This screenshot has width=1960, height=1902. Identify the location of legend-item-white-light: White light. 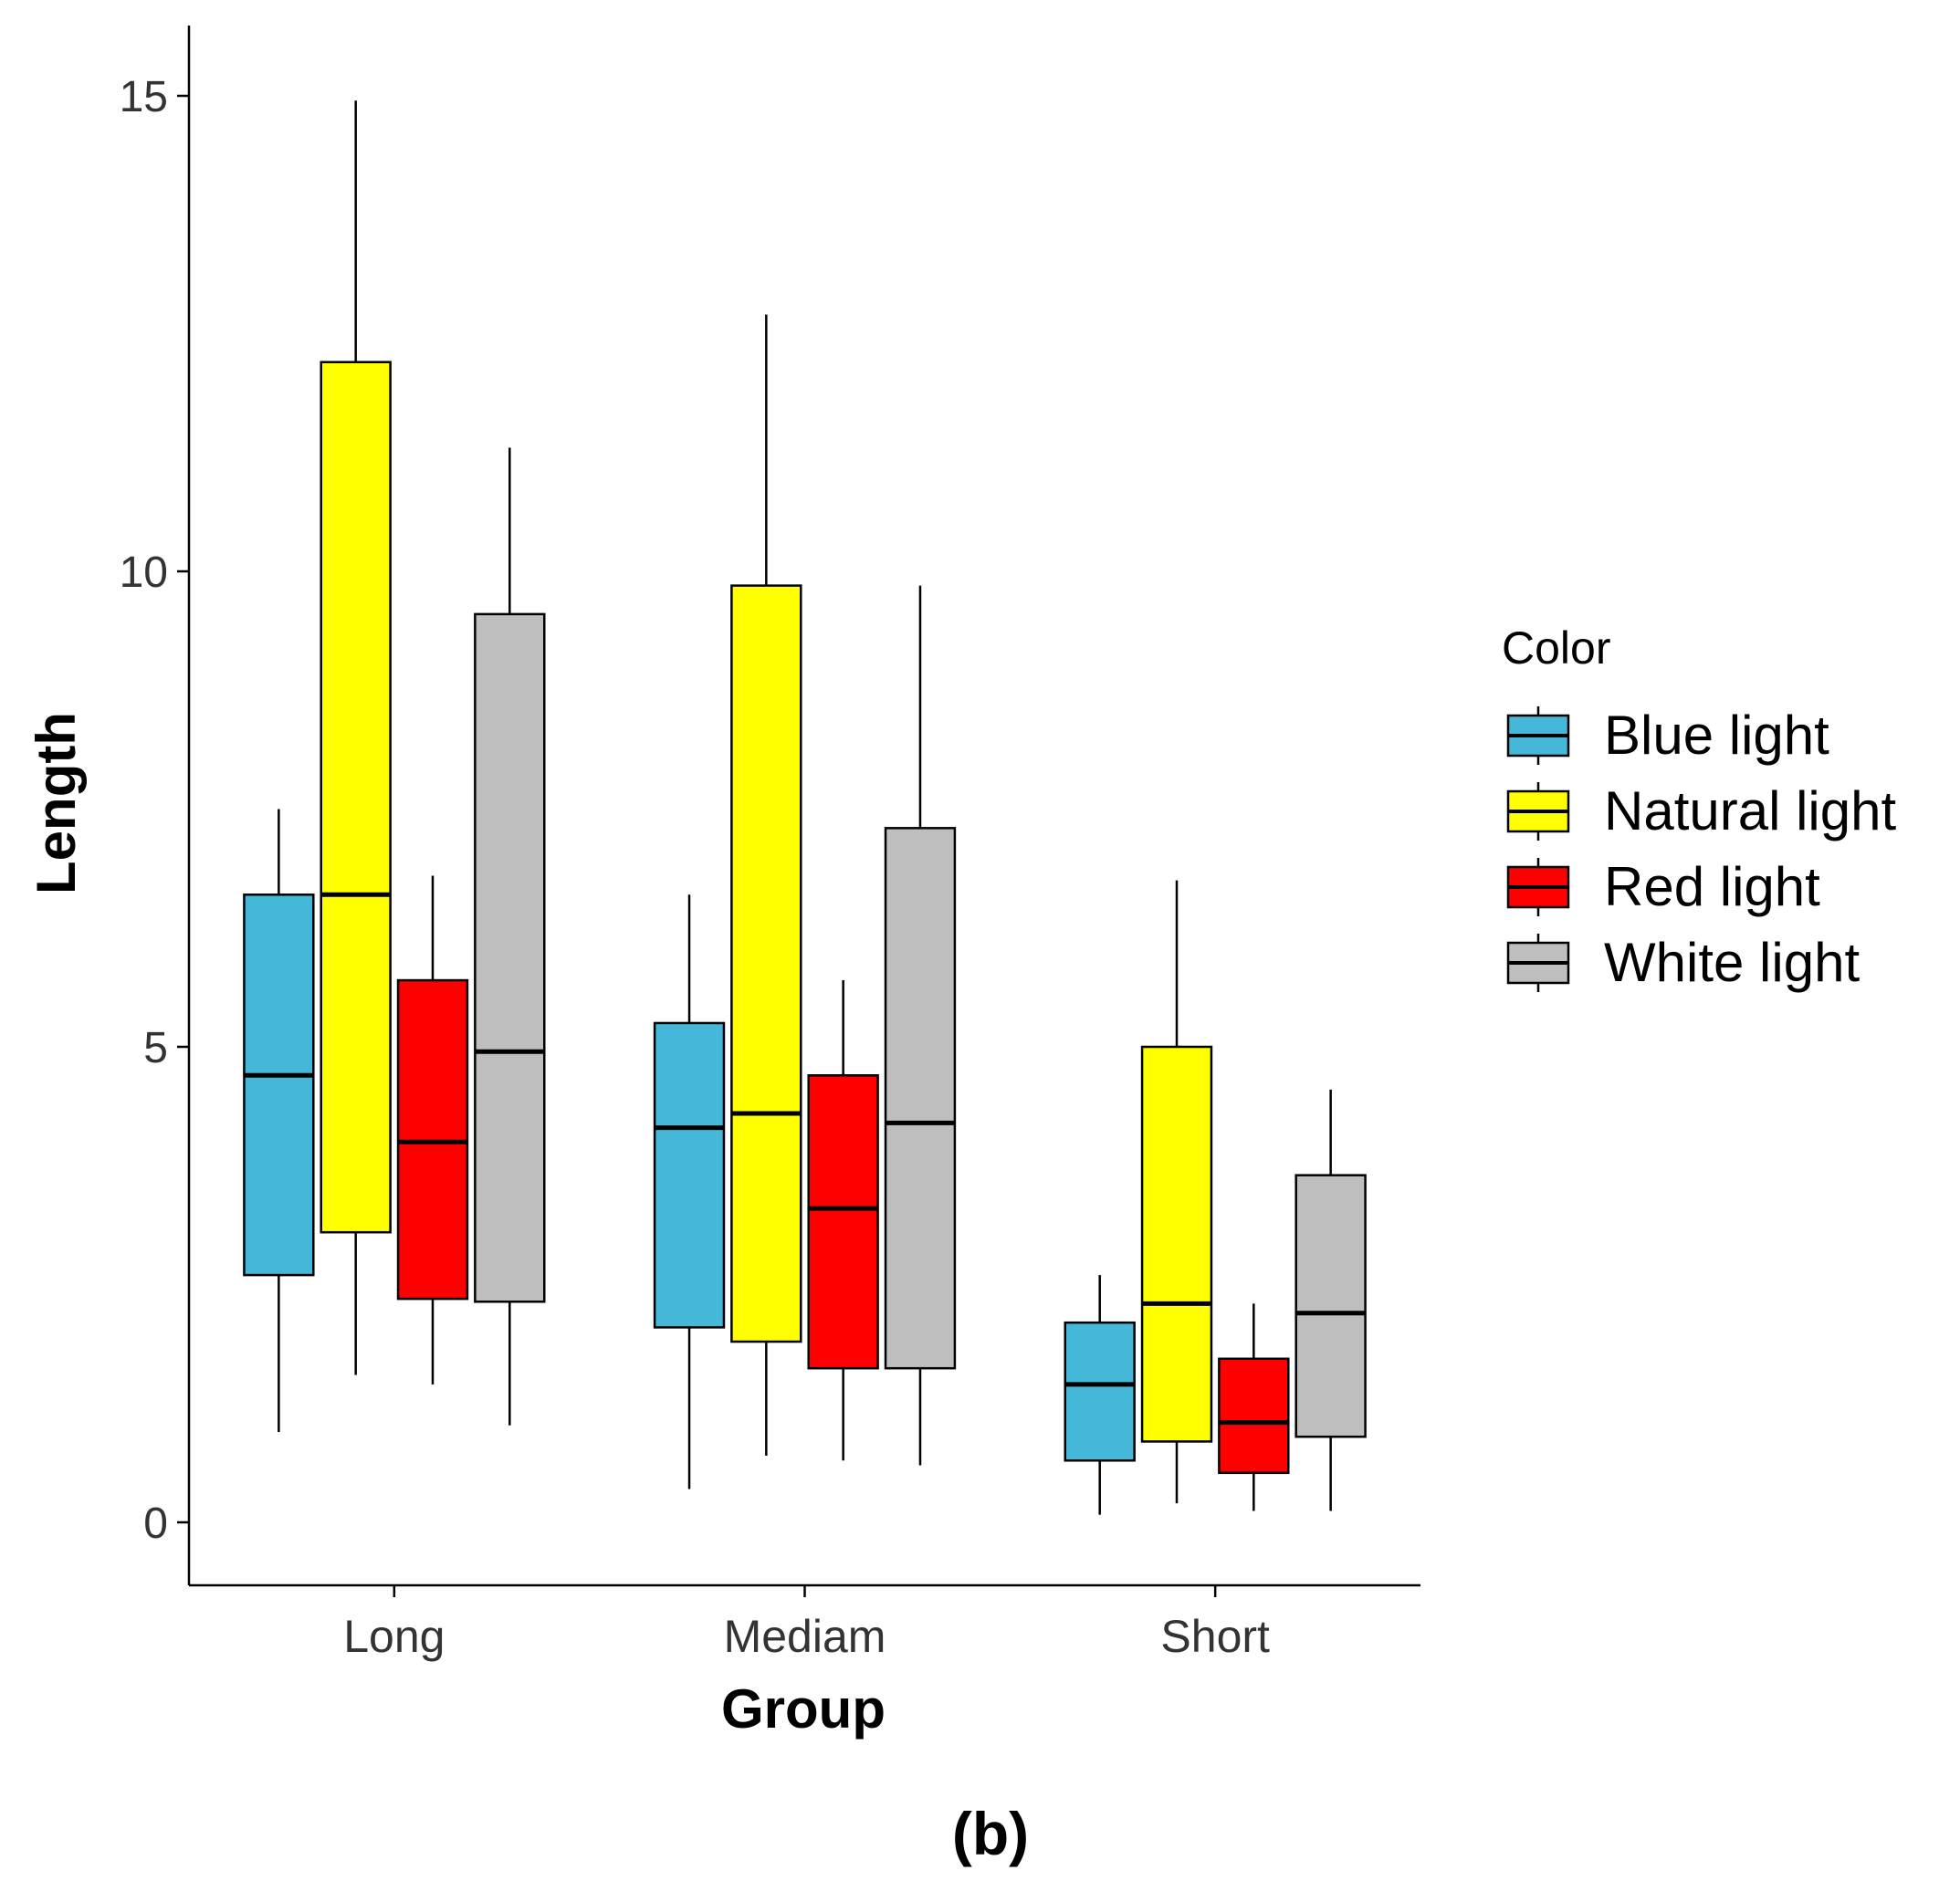
(1683, 963).